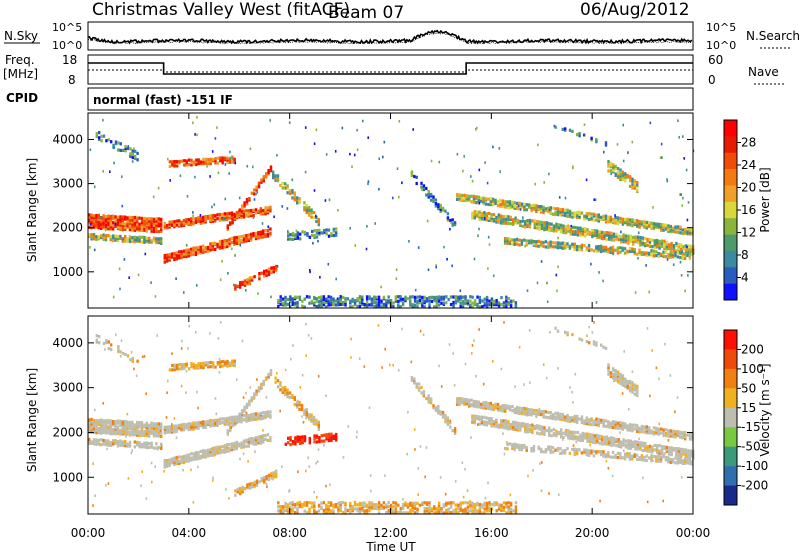  Describe the element at coordinates (730, 128) in the screenshot. I see `colorbar-swatch` at that location.